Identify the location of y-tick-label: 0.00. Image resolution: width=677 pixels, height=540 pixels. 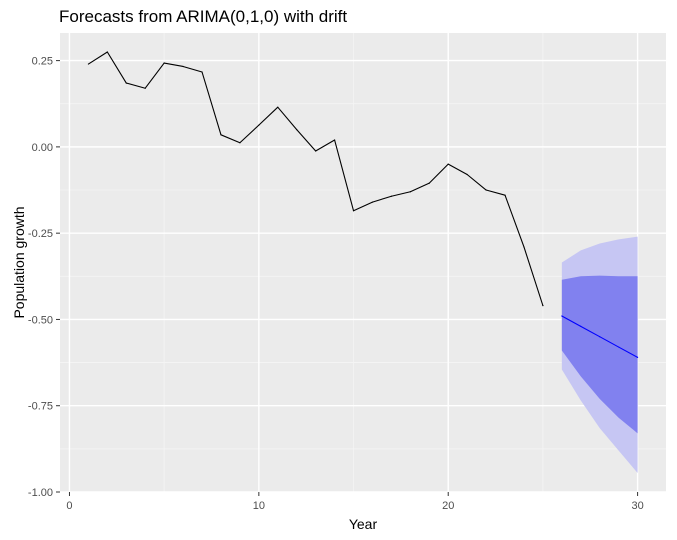
(42, 148).